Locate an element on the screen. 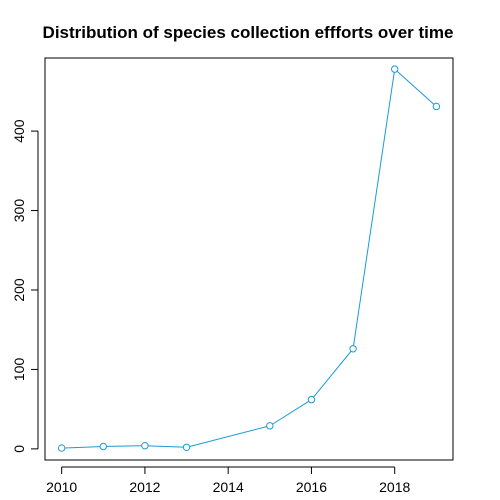  x-tick-label: 2014 is located at coordinates (228, 487).